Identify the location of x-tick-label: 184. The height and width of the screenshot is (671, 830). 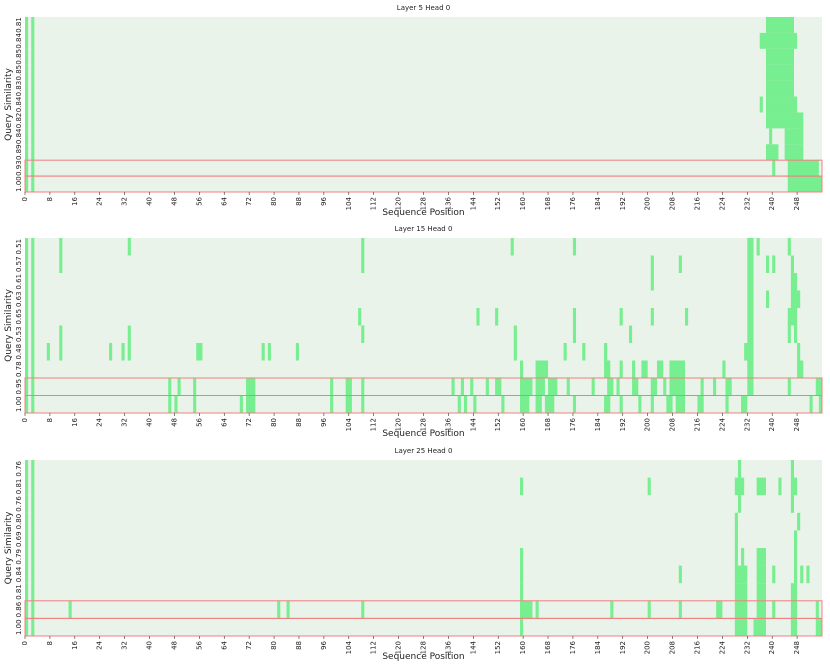
(598, 424).